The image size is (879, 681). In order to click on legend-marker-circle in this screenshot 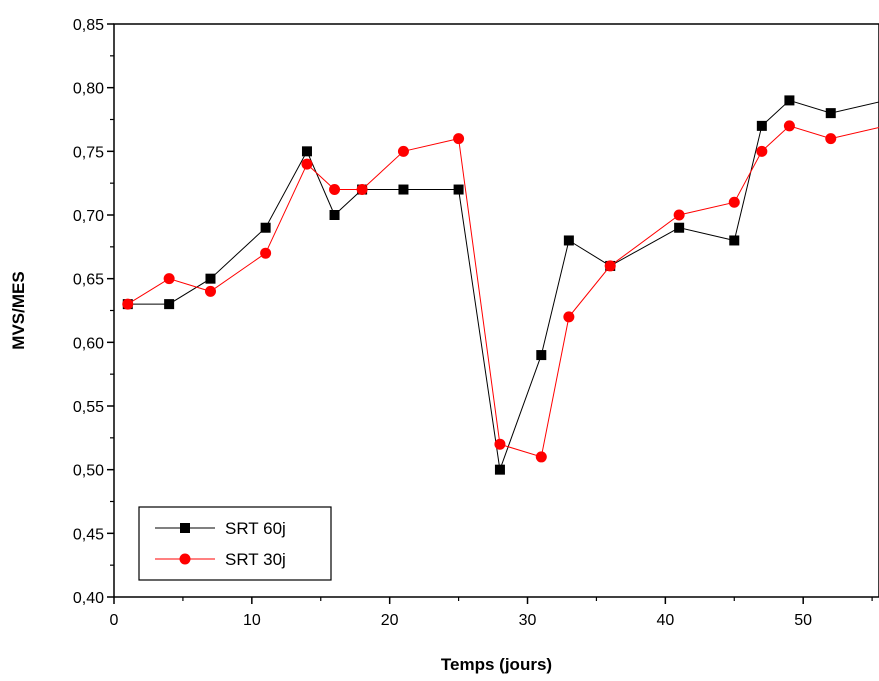, I will do `click(185, 559)`.